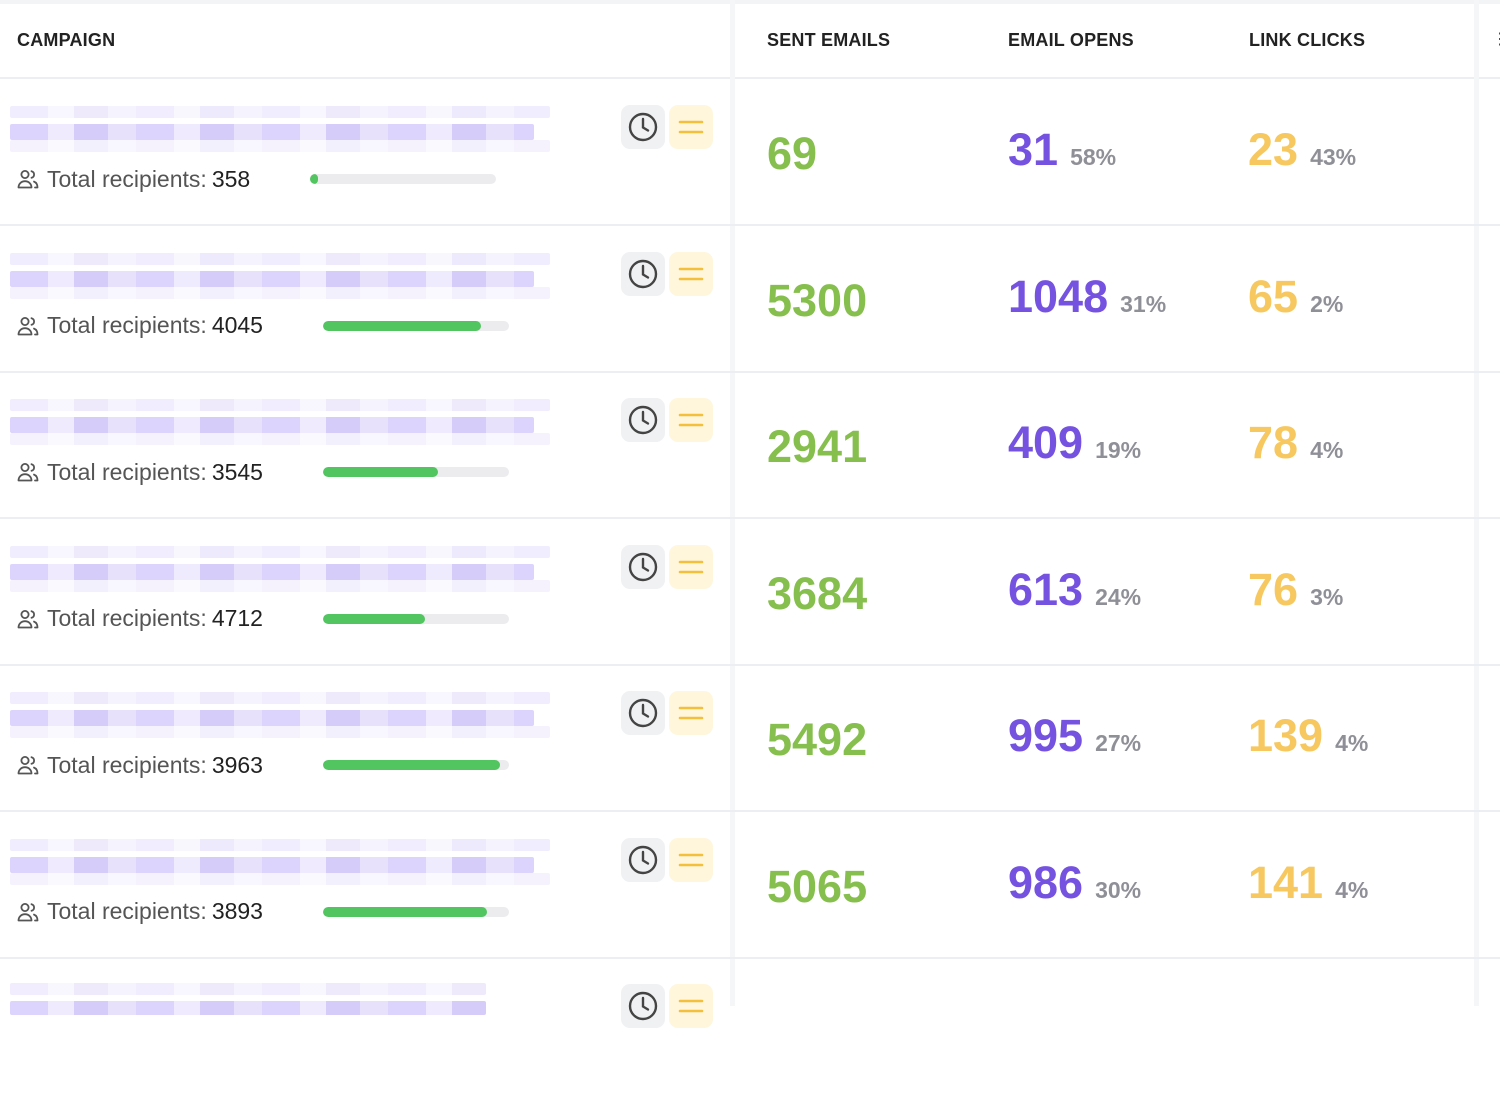 The height and width of the screenshot is (1103, 1500). Describe the element at coordinates (750, 299) in the screenshot. I see `table-row: Total recipients: 4045 5300 1048 31% 65 2%` at that location.